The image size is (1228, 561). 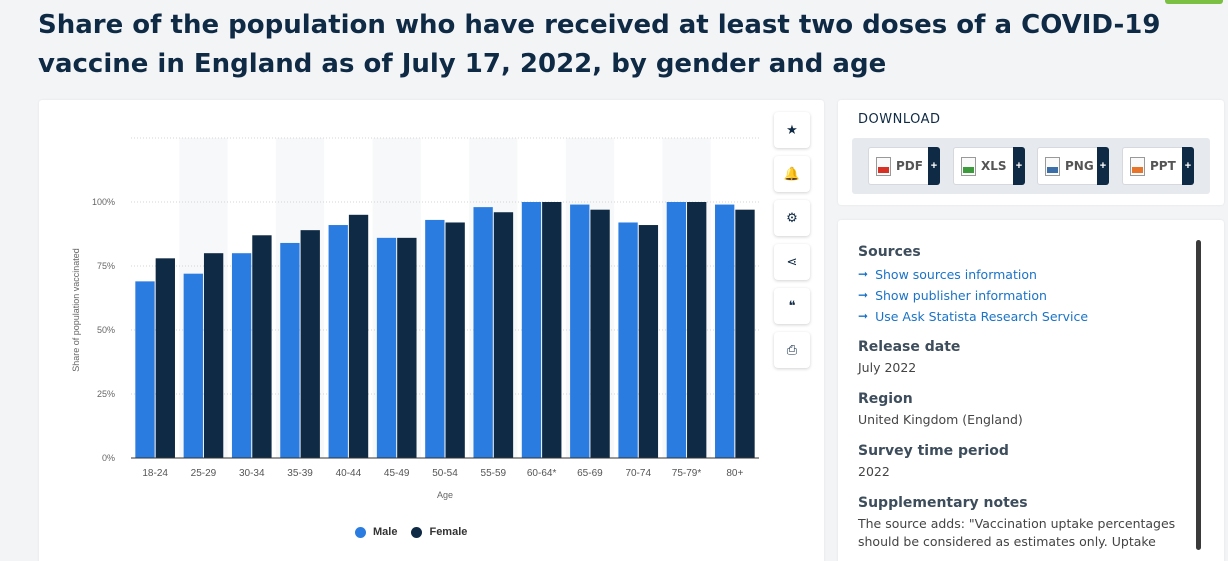 I want to click on print-icon: ⎙, so click(x=792, y=350).